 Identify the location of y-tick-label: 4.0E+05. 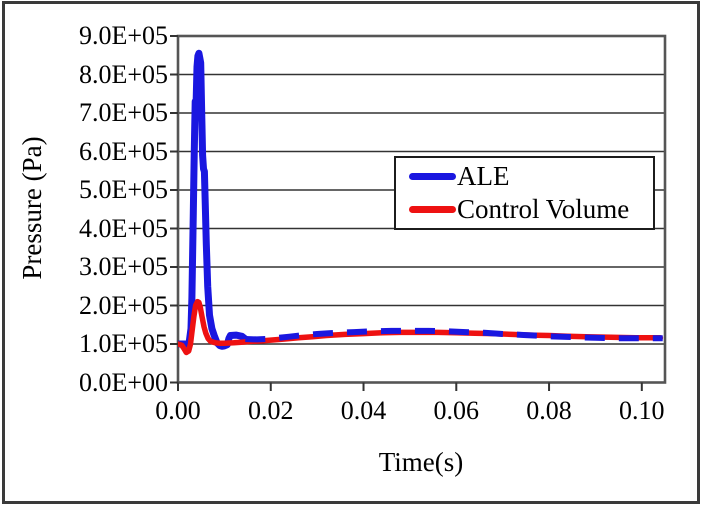
(123, 228).